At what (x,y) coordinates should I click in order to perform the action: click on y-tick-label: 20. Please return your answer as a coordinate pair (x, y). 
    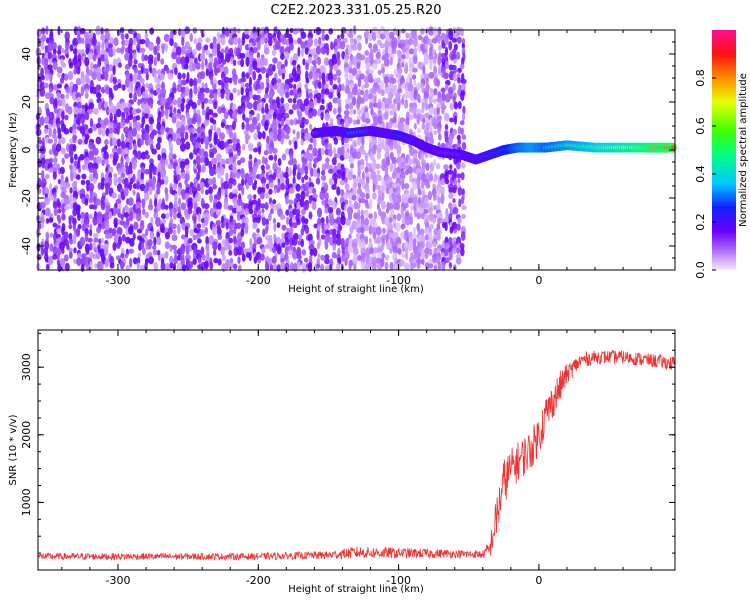
    Looking at the image, I should click on (26, 102).